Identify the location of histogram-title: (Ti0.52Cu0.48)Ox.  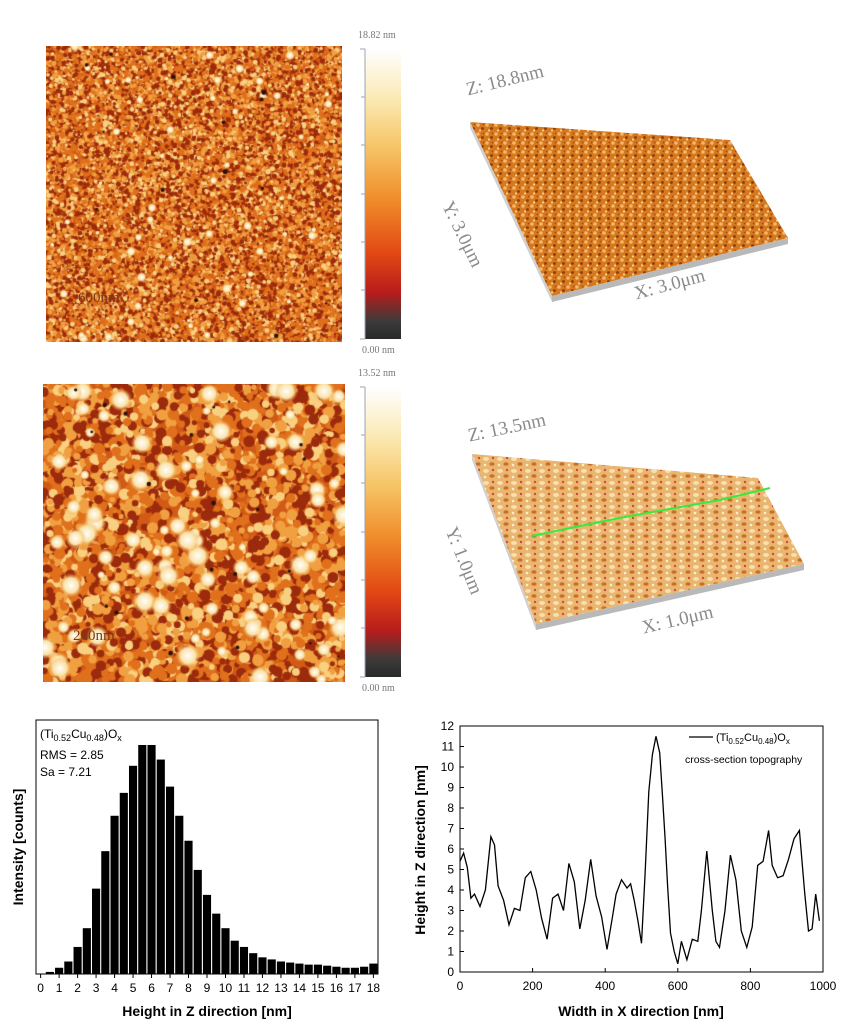
(81, 735).